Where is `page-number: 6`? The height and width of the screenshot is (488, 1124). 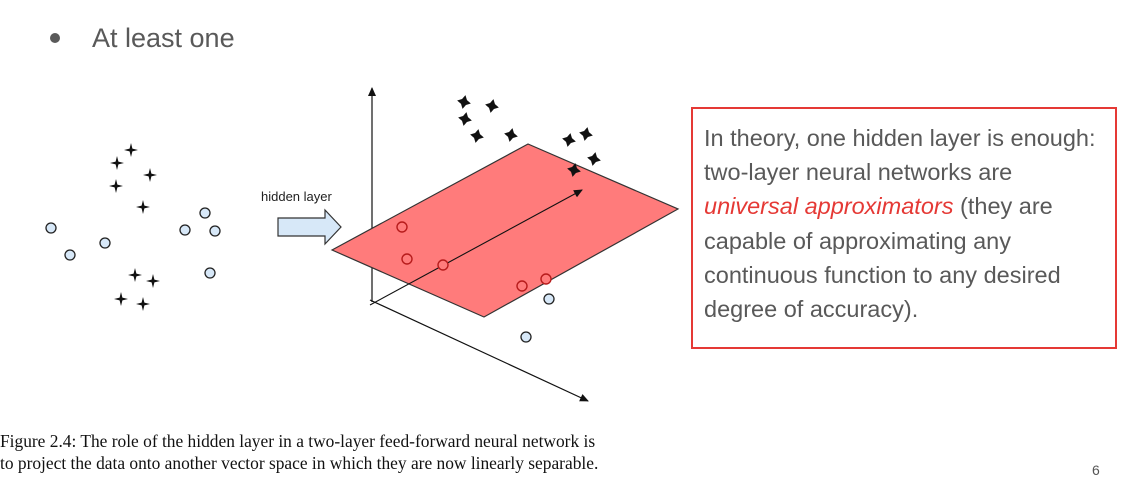
page-number: 6 is located at coordinates (1096, 470).